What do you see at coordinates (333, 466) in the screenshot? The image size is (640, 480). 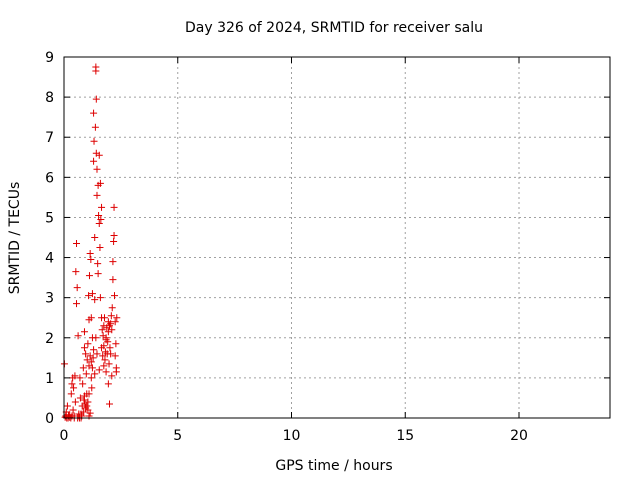 I see `x-axis-label: GPS time / hours` at bounding box center [333, 466].